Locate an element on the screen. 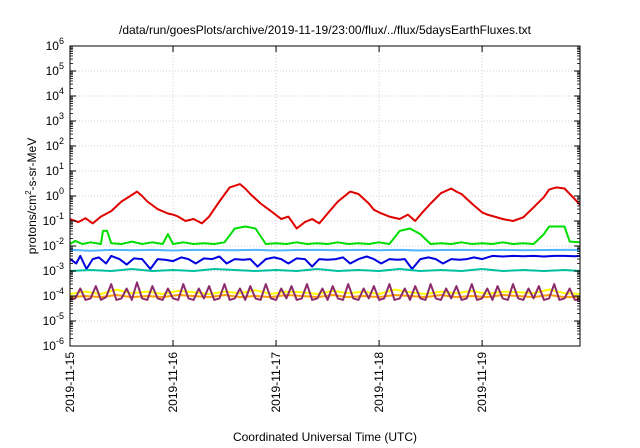  y-tick-label-exponent: 5 is located at coordinates (61, 66).